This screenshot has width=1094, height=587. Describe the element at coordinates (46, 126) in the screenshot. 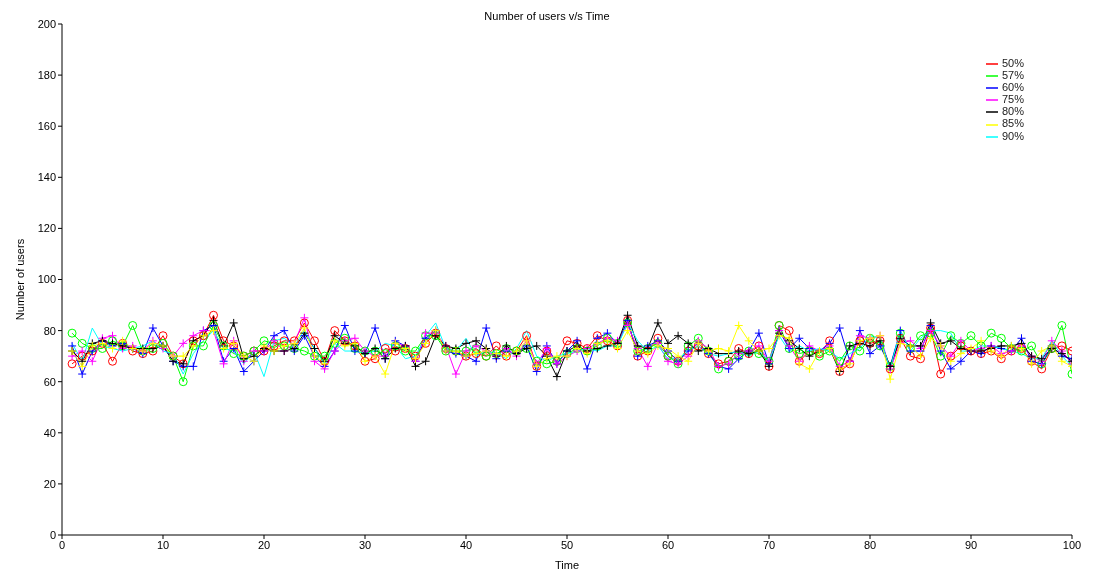

I see `y-tick-label: 160` at that location.